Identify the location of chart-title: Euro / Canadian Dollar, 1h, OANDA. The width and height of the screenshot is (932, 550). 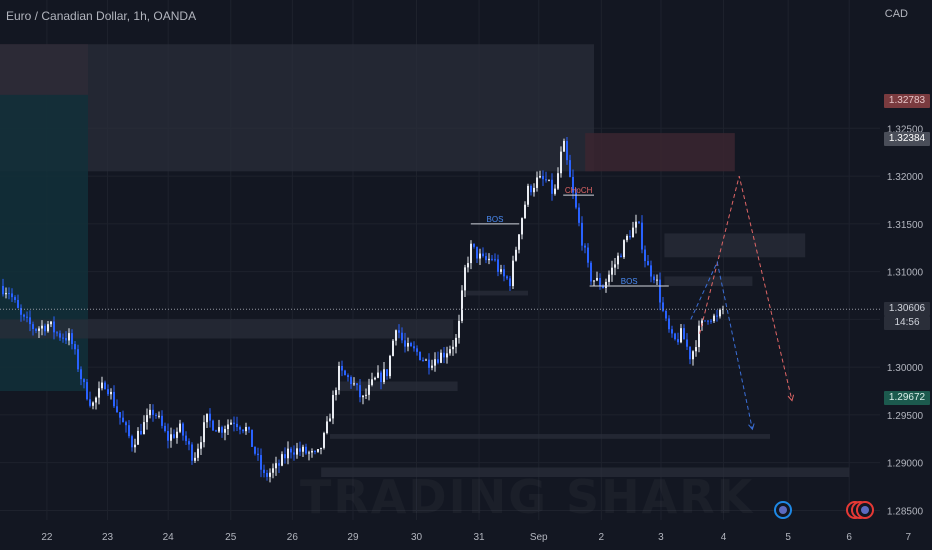
(101, 16).